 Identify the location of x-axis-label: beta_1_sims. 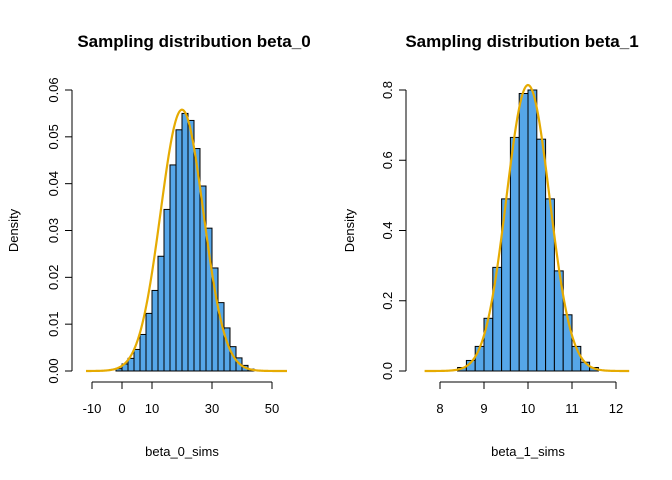
(528, 451).